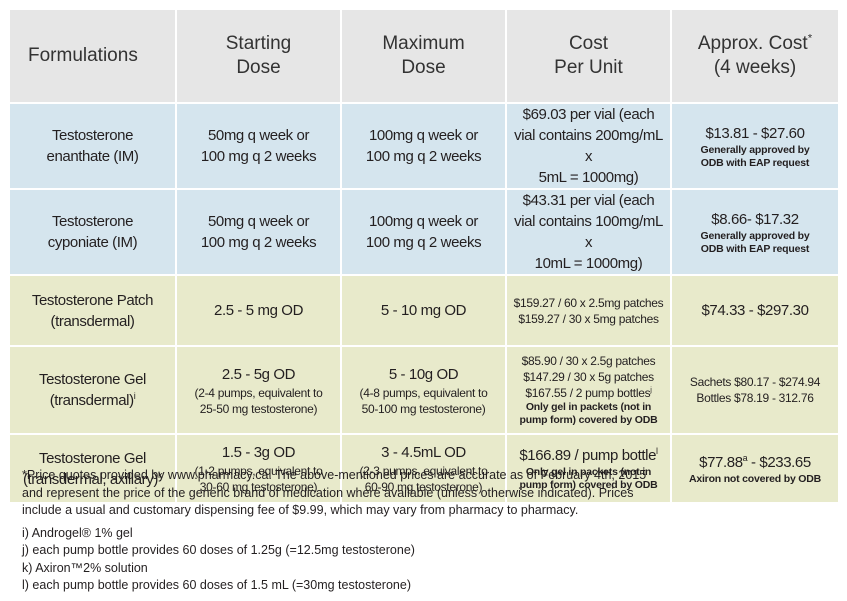 This screenshot has width=847, height=601. I want to click on header-cell: Formulations, so click(92, 56).